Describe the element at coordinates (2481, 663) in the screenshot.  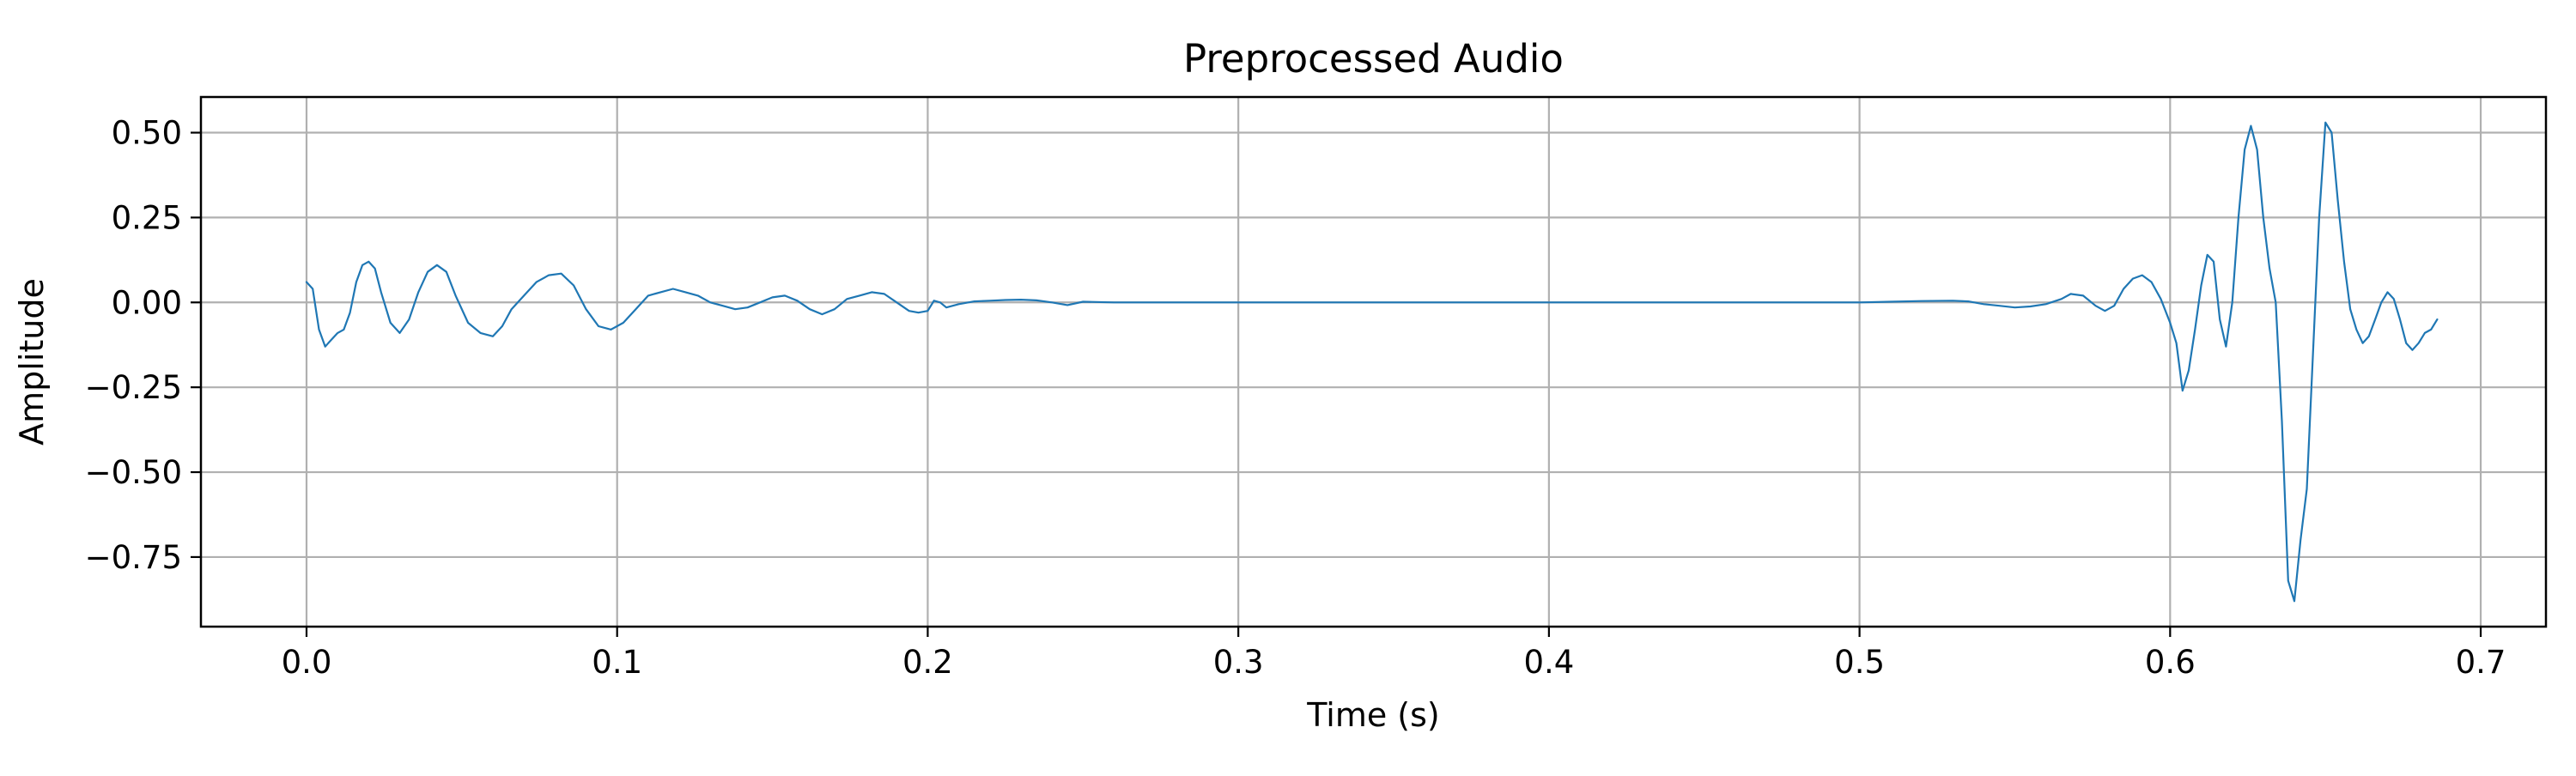
I see `x-tick-label: 0.7` at that location.